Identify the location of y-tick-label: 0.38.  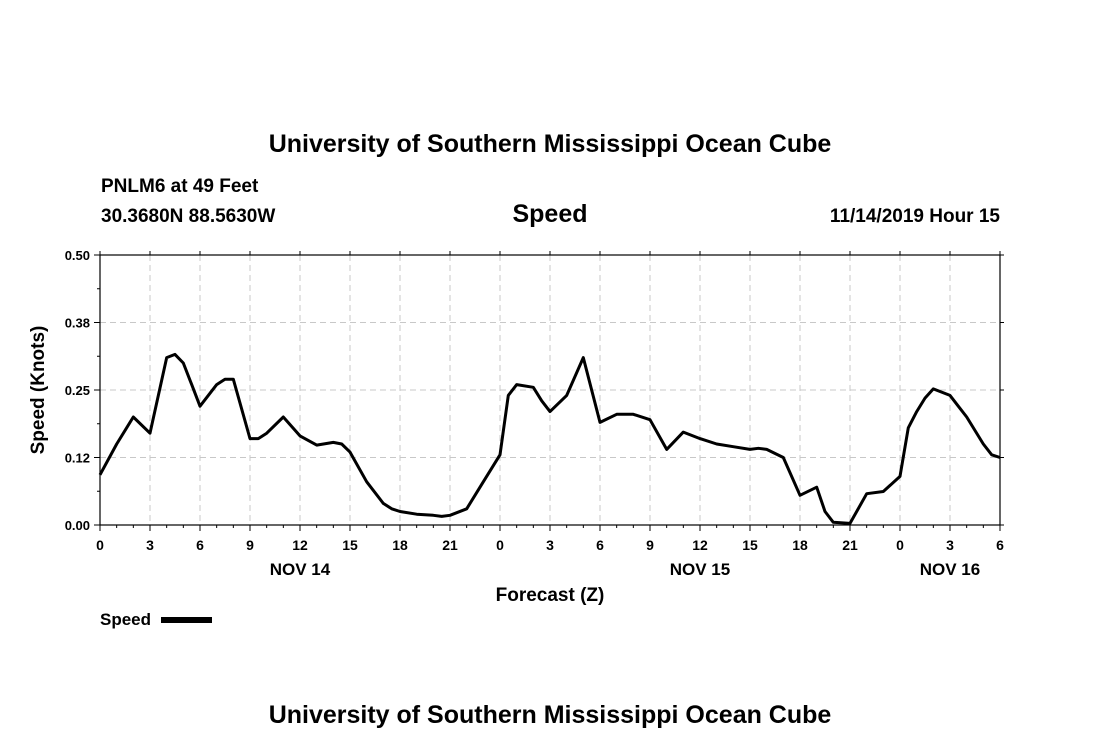
(77, 323).